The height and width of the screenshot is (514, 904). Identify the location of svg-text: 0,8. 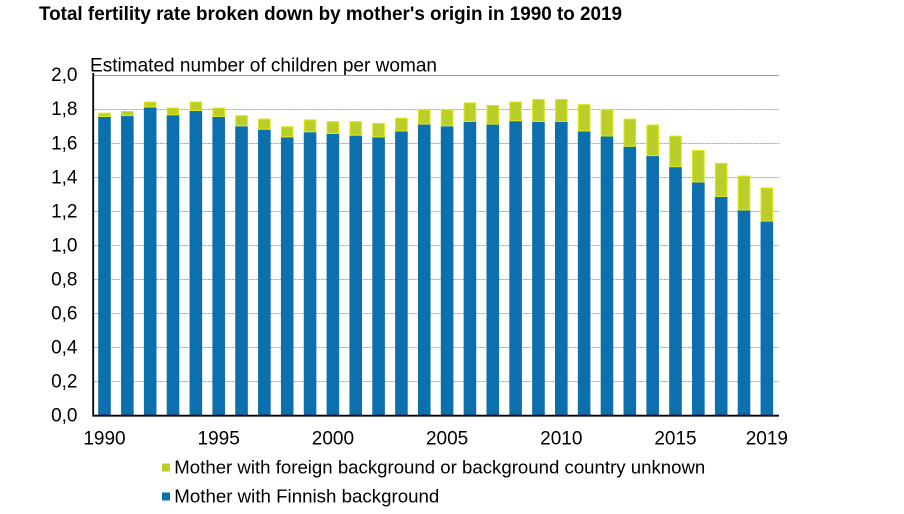
(64, 279).